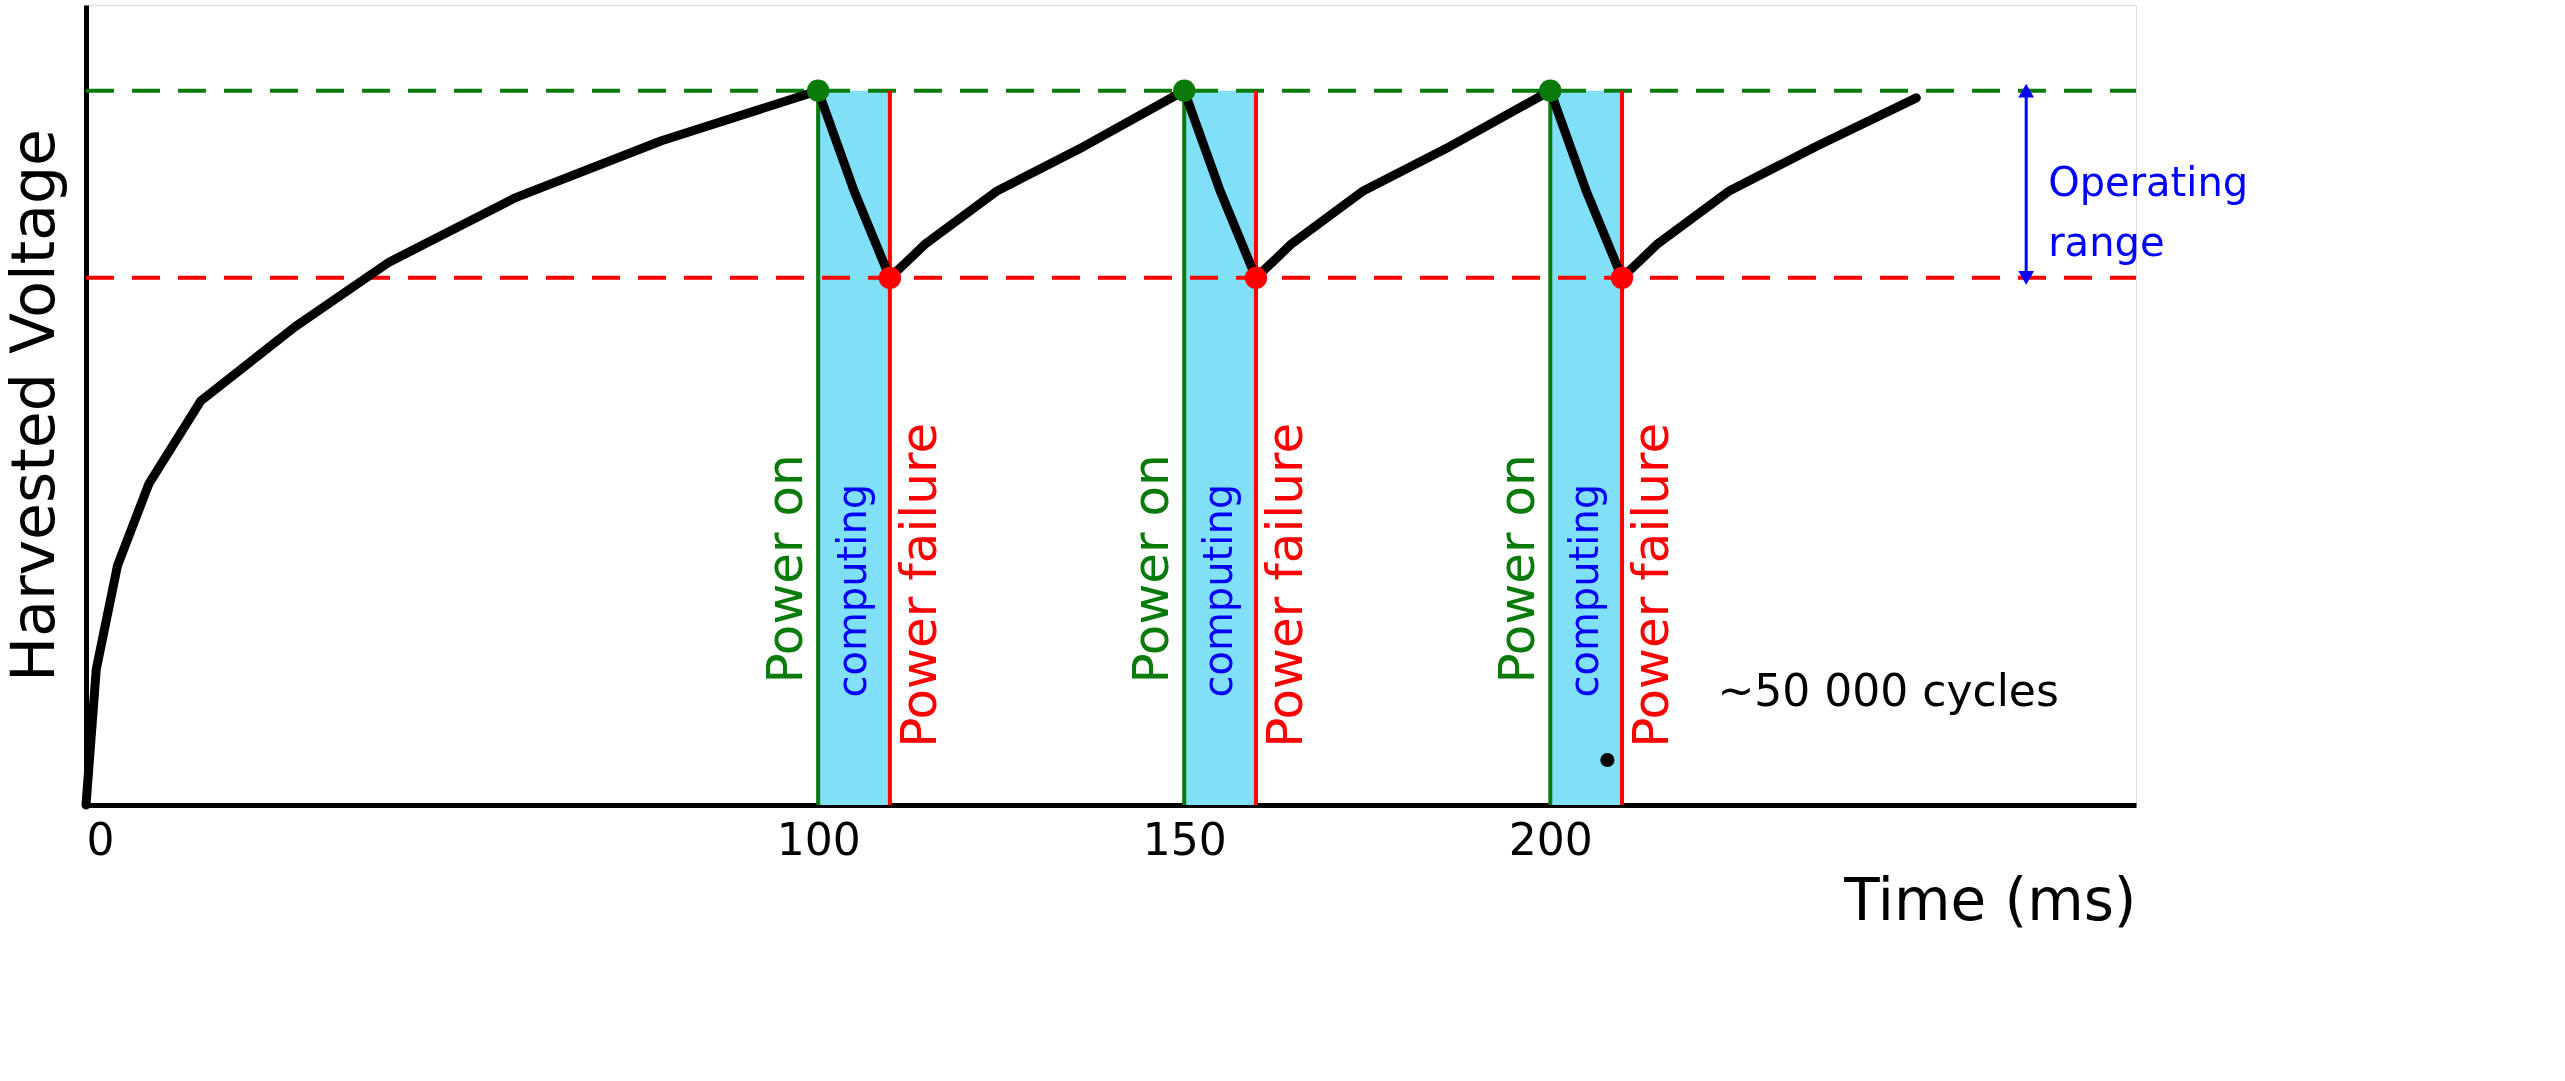  Describe the element at coordinates (1550, 839) in the screenshot. I see `x-tick-label: 200` at that location.